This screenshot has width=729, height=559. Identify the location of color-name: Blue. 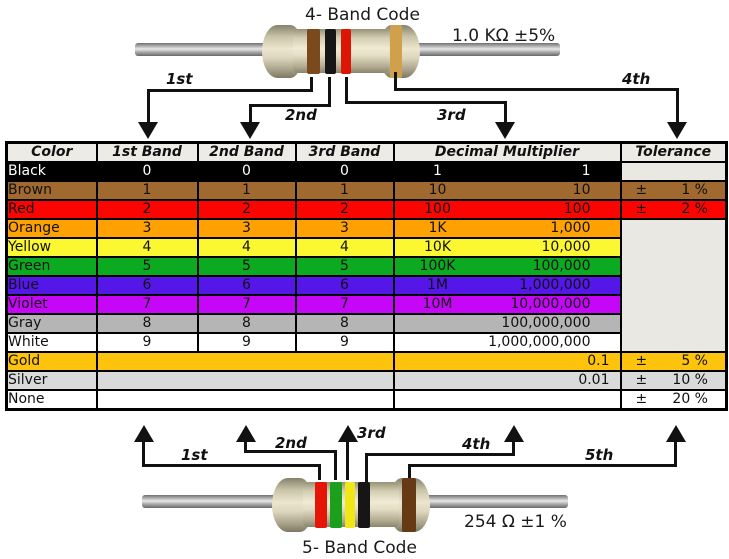
(51, 285).